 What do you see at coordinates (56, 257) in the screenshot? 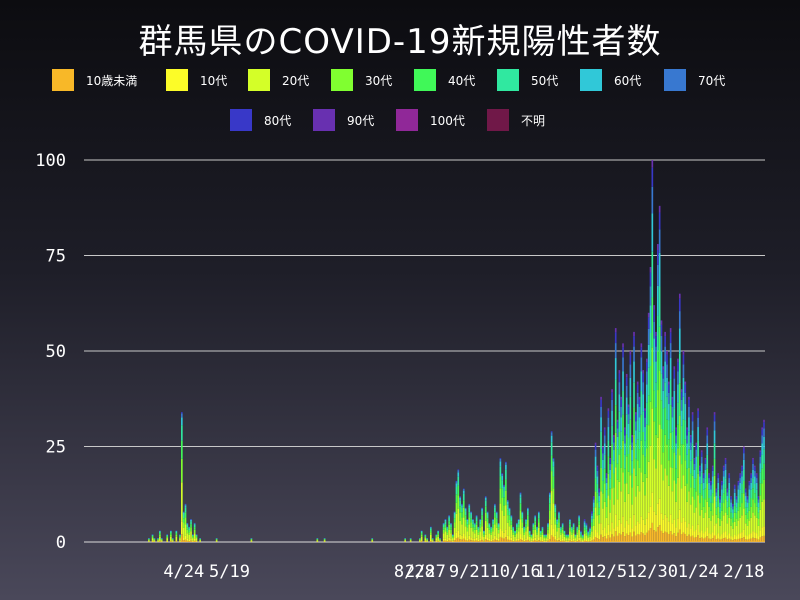
I see `y-tick-label: 75` at bounding box center [56, 257].